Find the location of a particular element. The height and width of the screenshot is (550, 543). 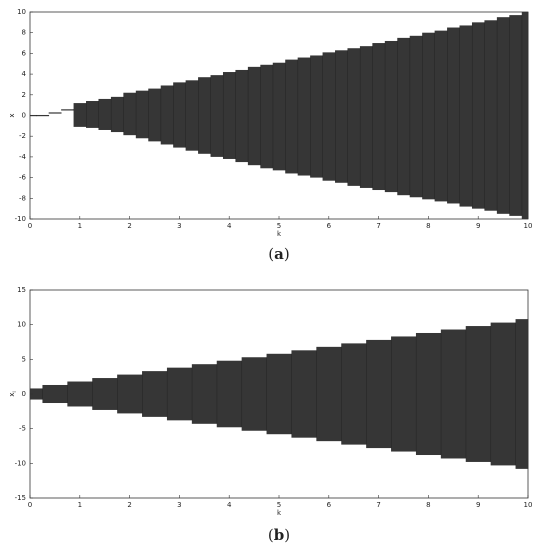

y-axis-label: xi is located at coordinates (13, 394).